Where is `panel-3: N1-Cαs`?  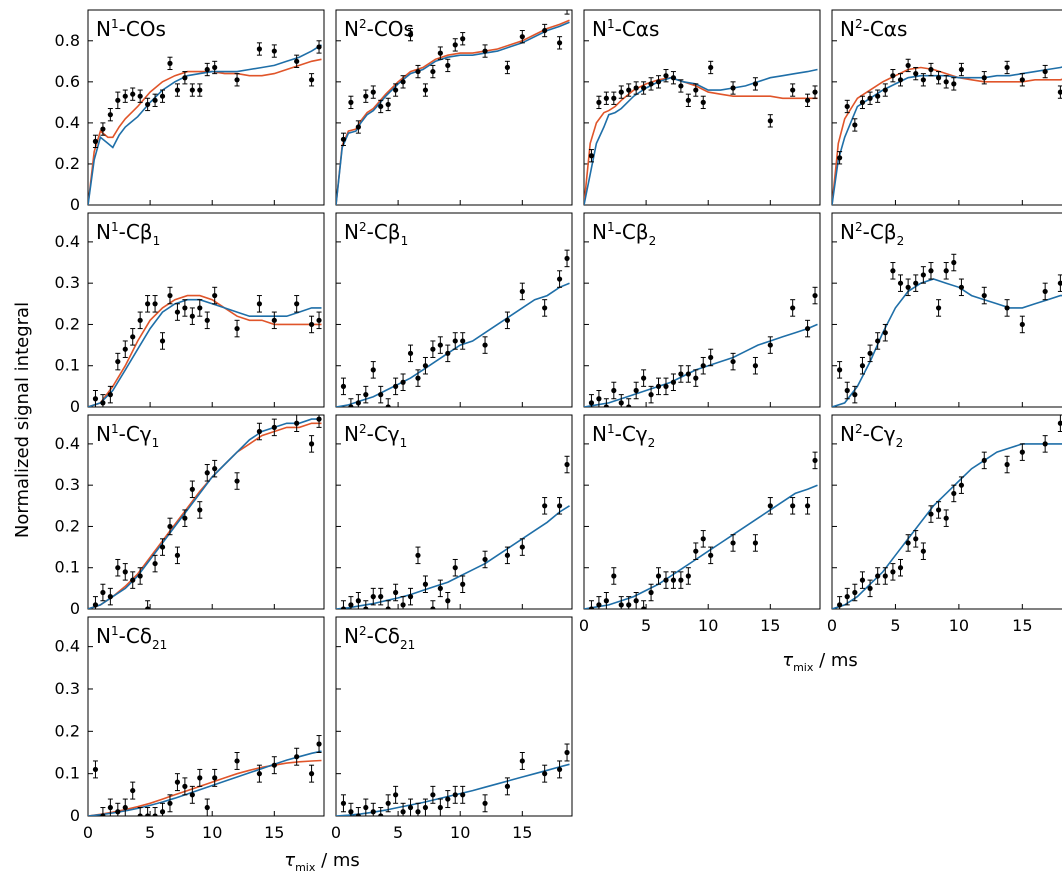 panel-3: N1-Cαs is located at coordinates (702, 107).